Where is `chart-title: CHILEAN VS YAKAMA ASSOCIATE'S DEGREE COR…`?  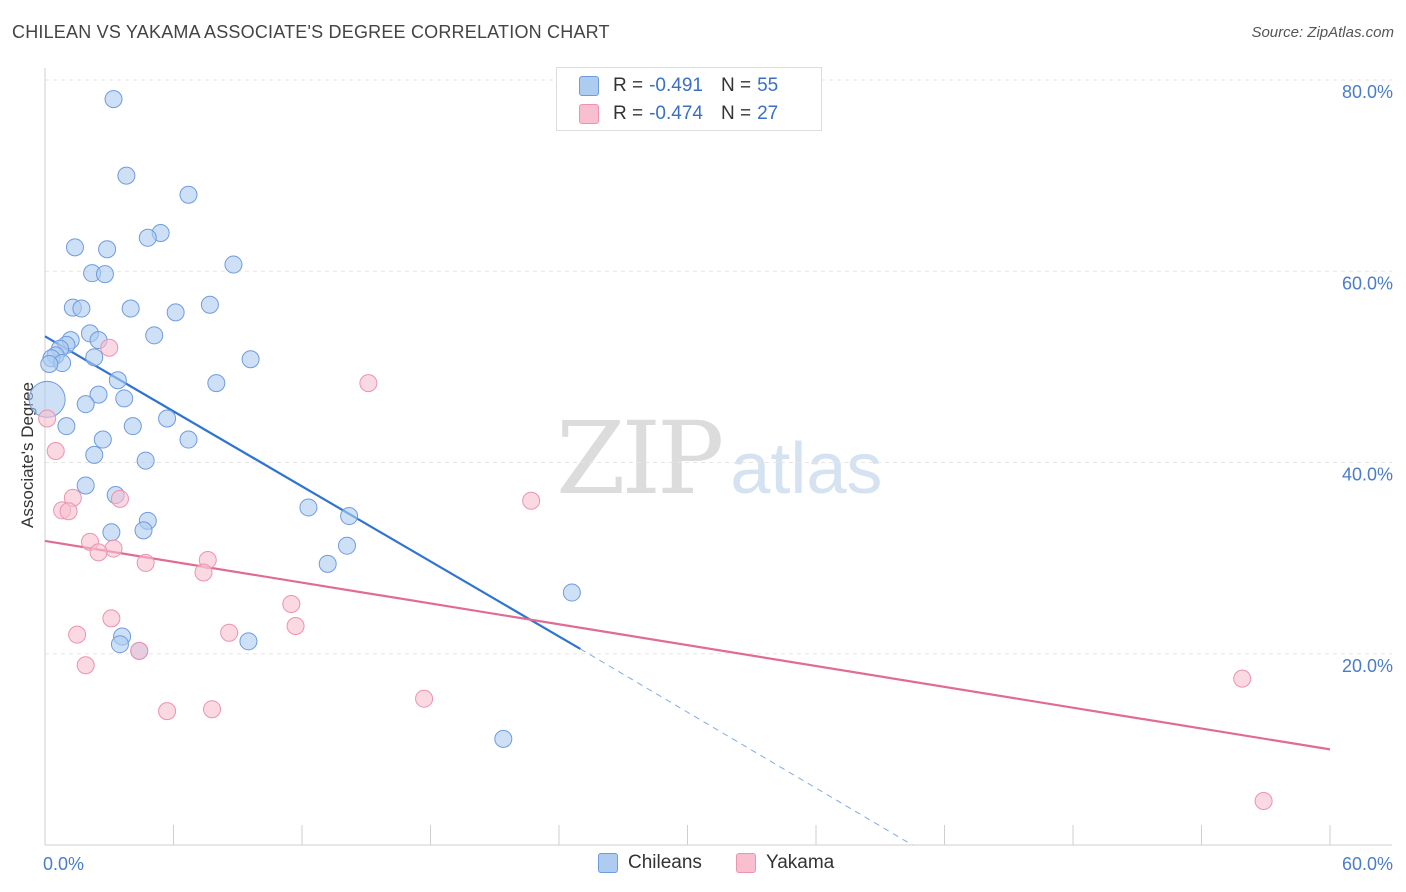 chart-title: CHILEAN VS YAKAMA ASSOCIATE'S DEGREE COR… is located at coordinates (311, 32).